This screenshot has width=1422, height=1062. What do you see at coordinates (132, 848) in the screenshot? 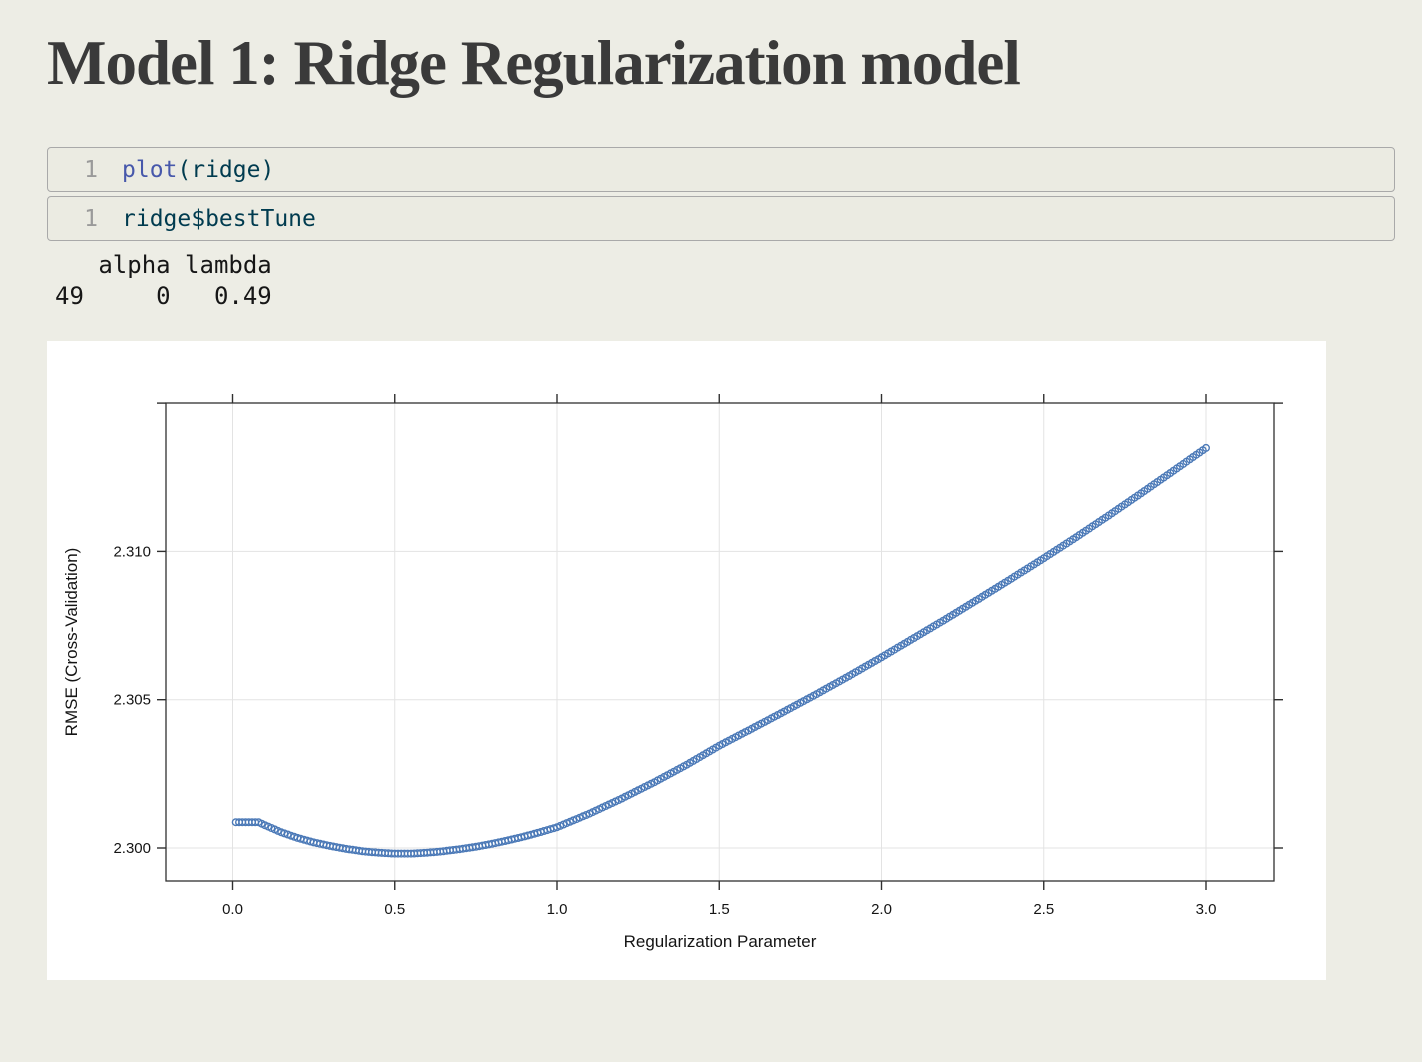
I see `y-tick-label: 2.300` at bounding box center [132, 848].